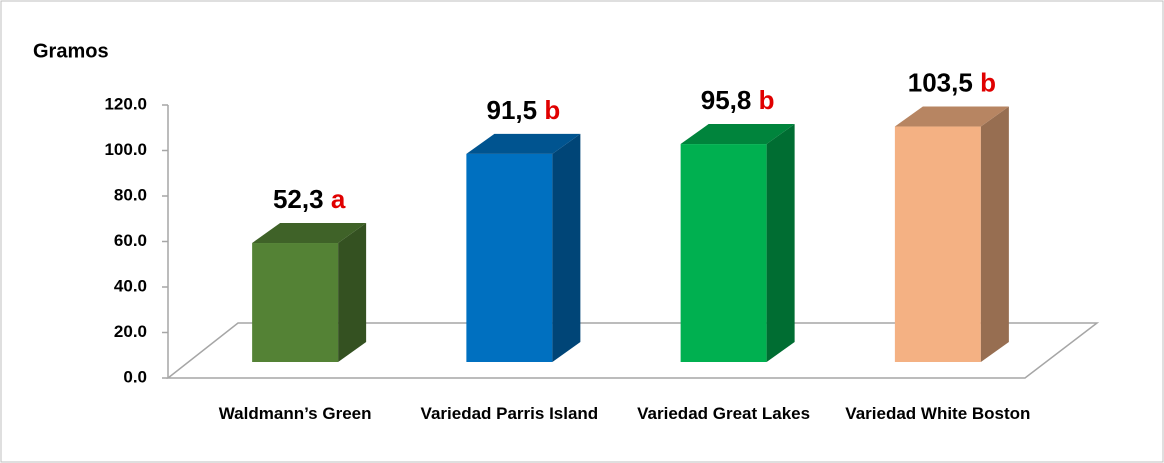  Describe the element at coordinates (130, 194) in the screenshot. I see `y-tick-label: 80.0` at that location.